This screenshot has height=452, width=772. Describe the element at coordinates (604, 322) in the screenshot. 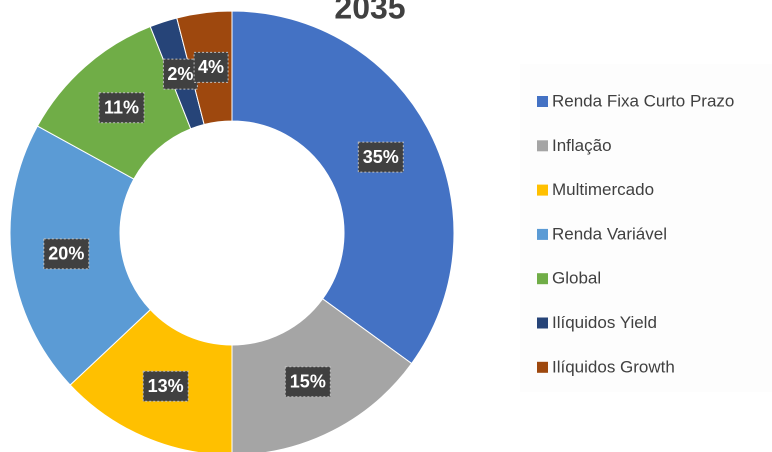

I see `legend-label: Ilíquidos Yield` at that location.